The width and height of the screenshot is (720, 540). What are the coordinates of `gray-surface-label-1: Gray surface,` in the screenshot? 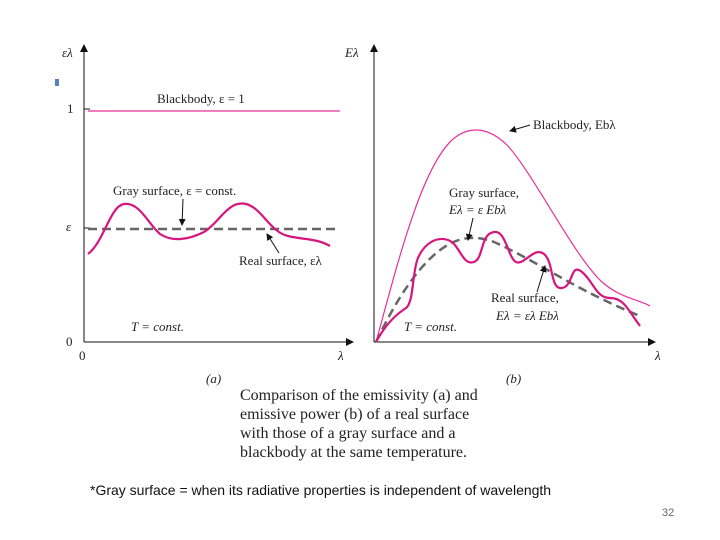 It's located at (484, 192).